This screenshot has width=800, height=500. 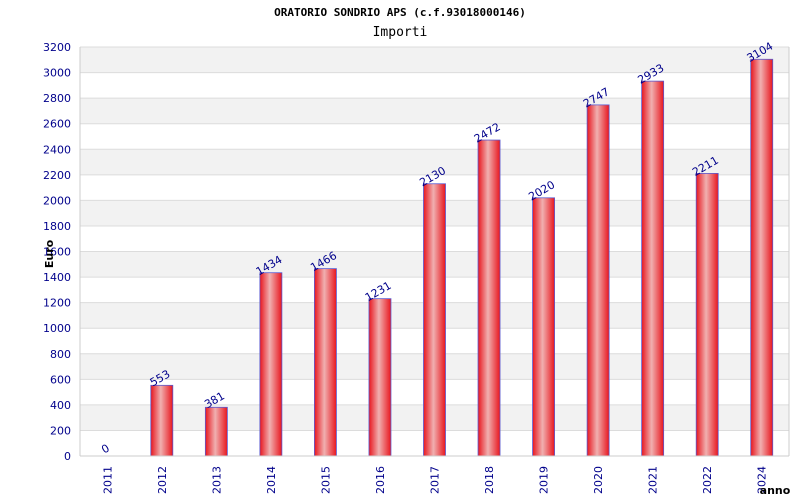 What do you see at coordinates (216, 480) in the screenshot?
I see `x-tick-label: 2013` at bounding box center [216, 480].